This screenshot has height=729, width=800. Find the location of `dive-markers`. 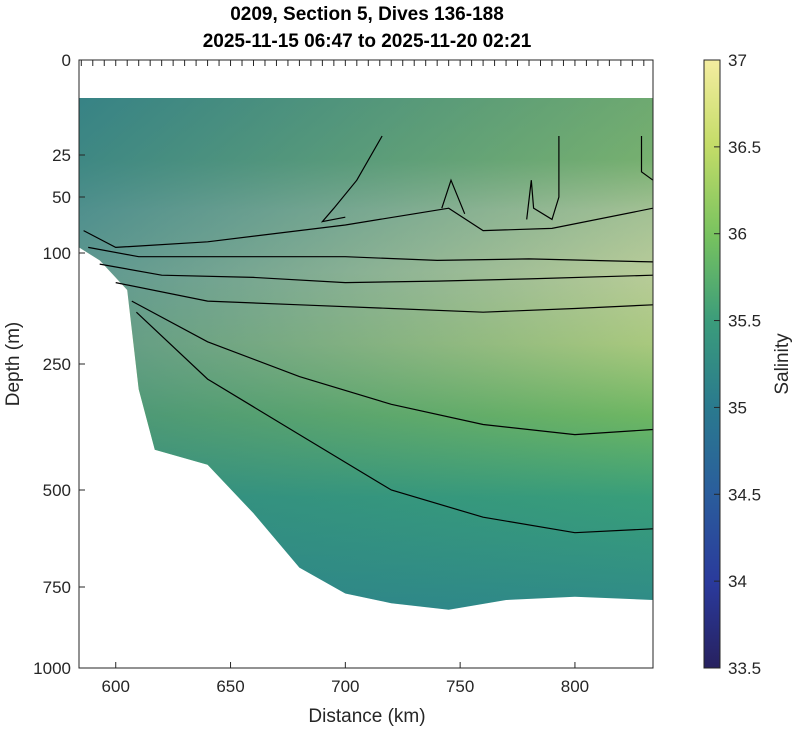

dive-markers is located at coordinates (362, 63).